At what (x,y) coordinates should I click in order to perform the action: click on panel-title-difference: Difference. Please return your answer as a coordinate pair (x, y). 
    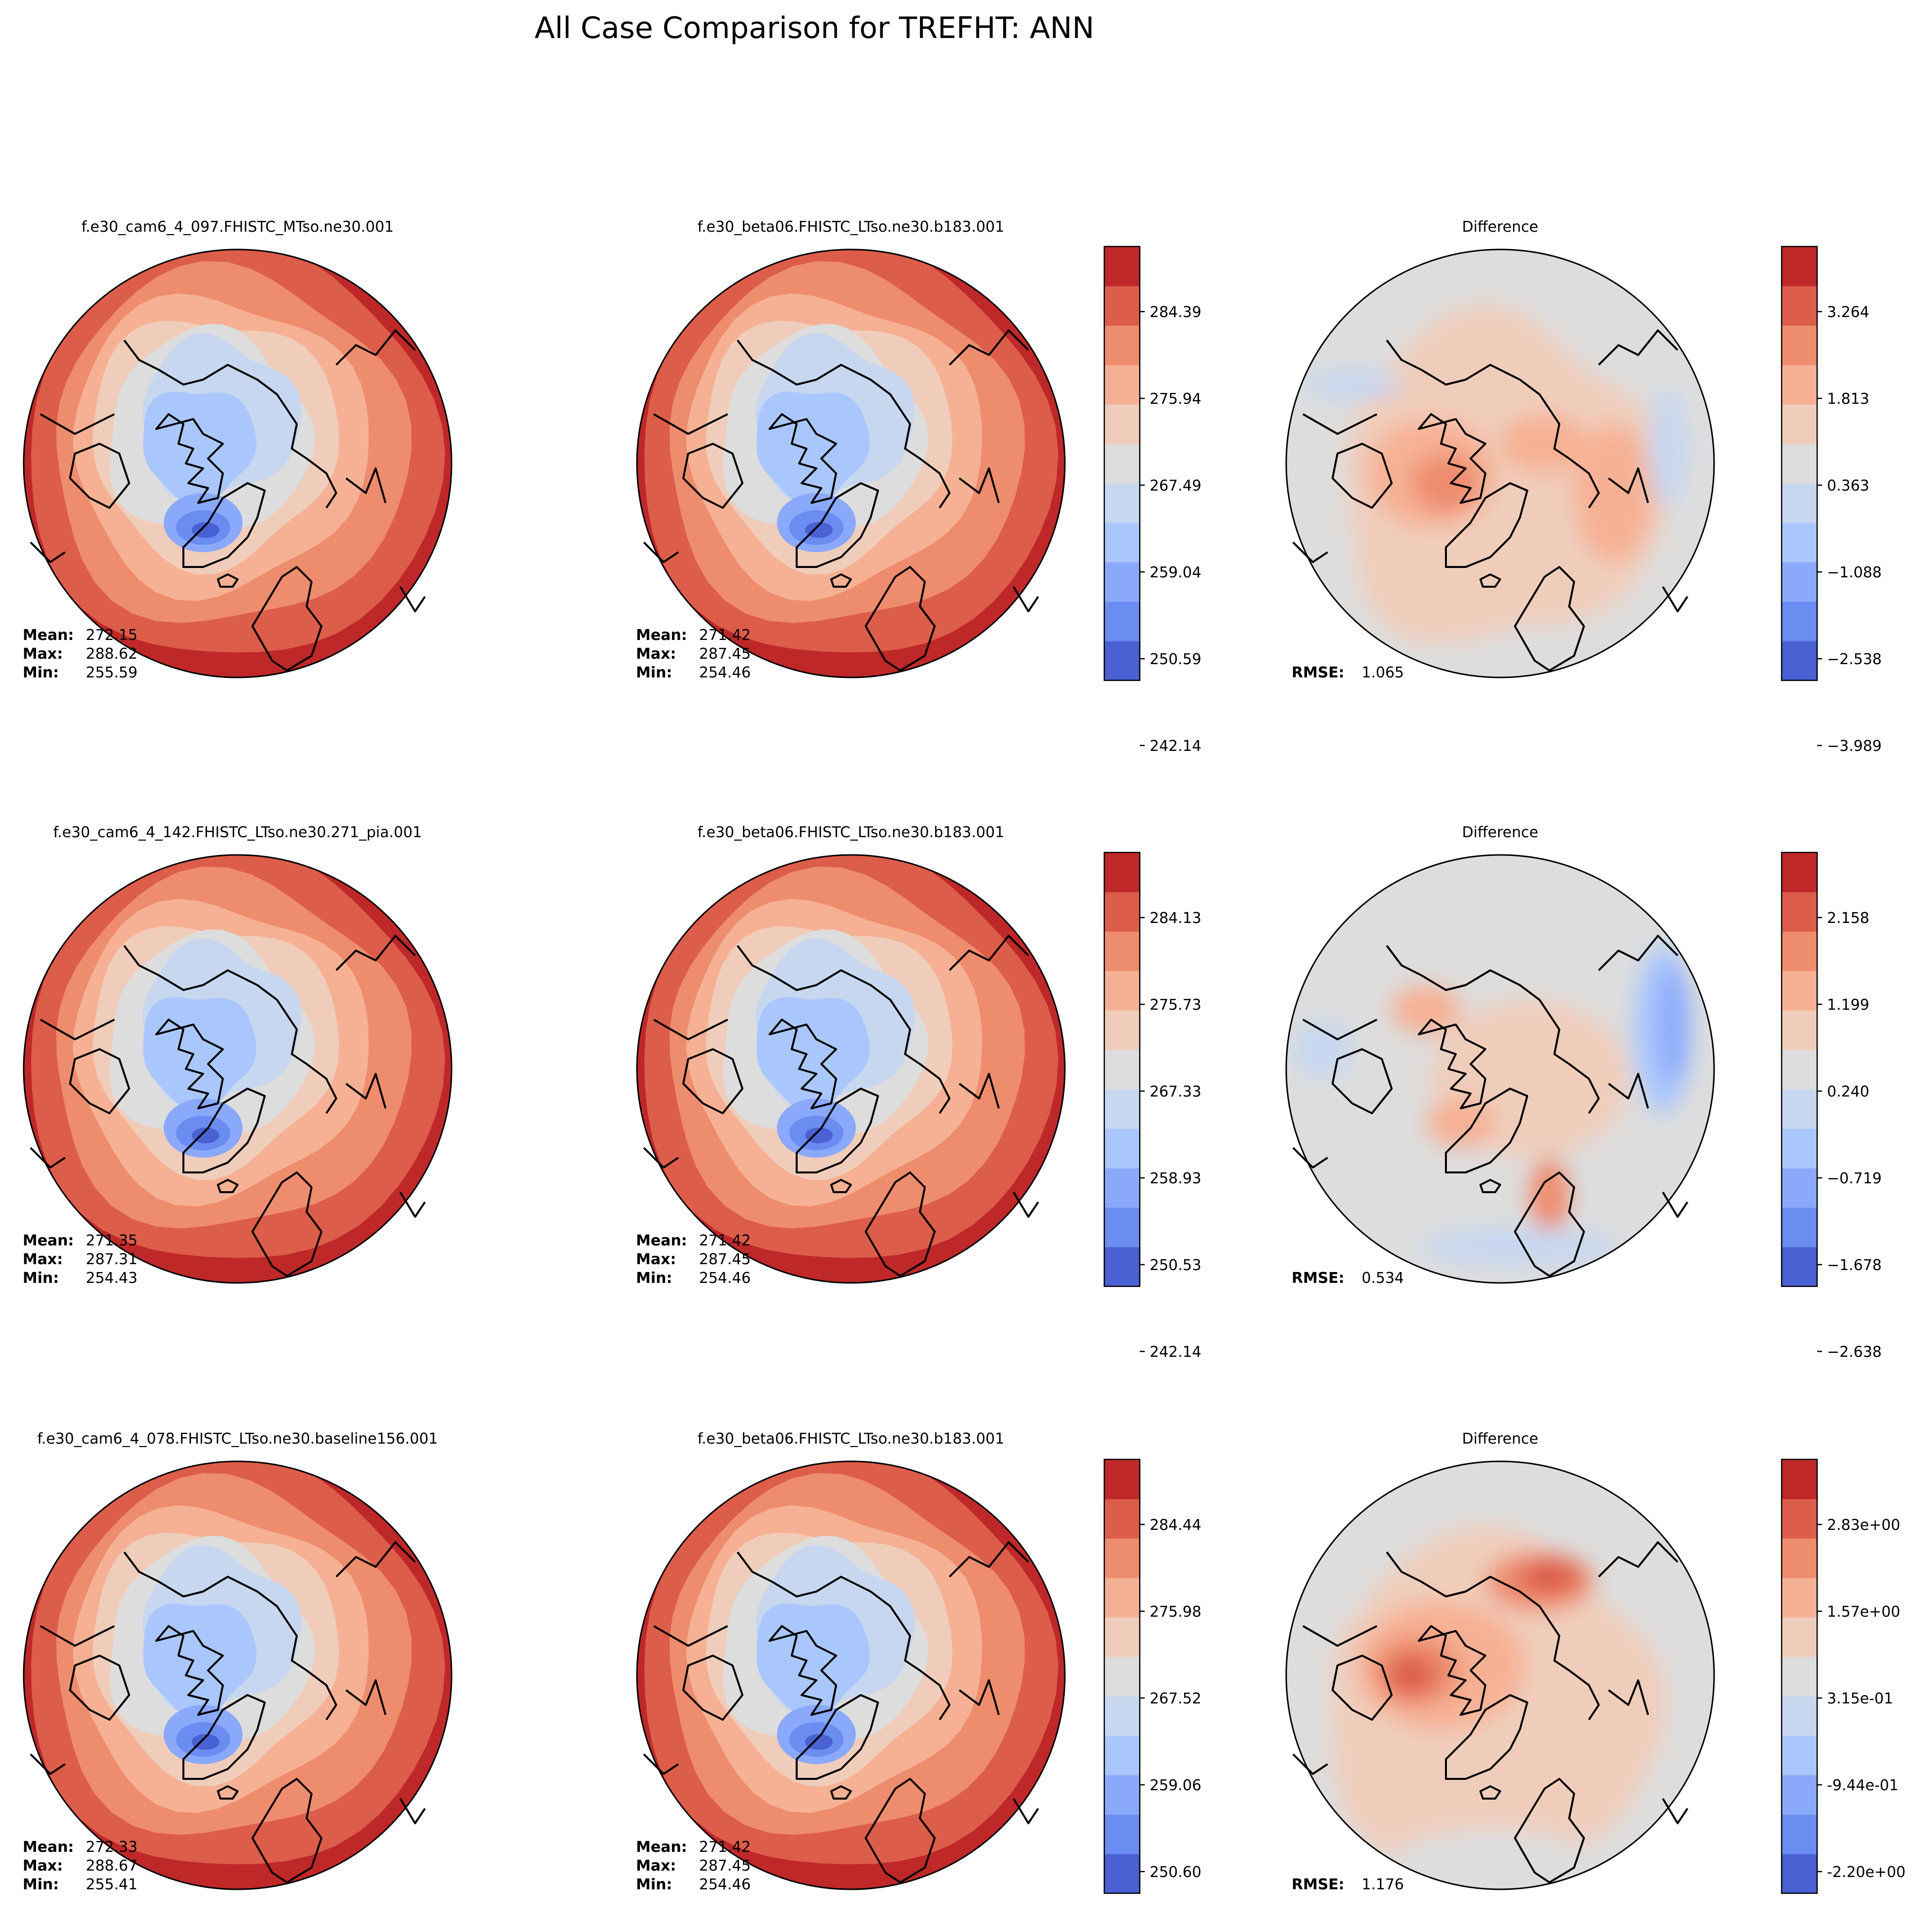
    Looking at the image, I should click on (1500, 1439).